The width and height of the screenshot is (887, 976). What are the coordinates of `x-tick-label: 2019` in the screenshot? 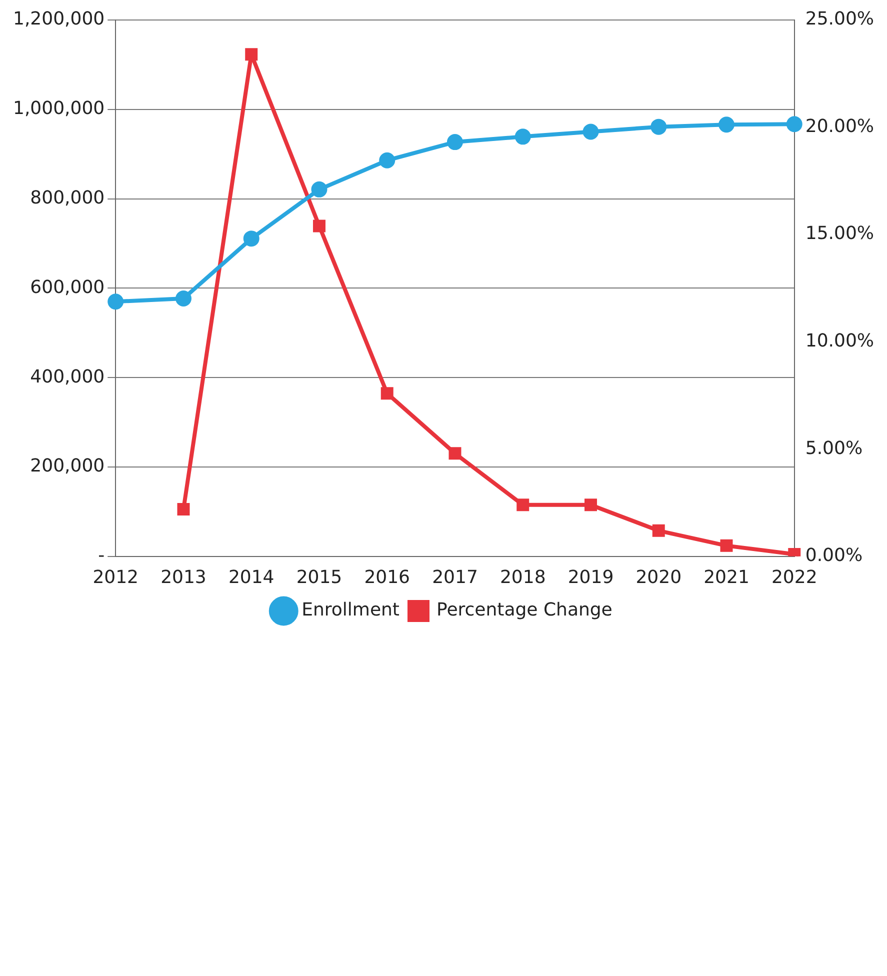 It's located at (591, 577).